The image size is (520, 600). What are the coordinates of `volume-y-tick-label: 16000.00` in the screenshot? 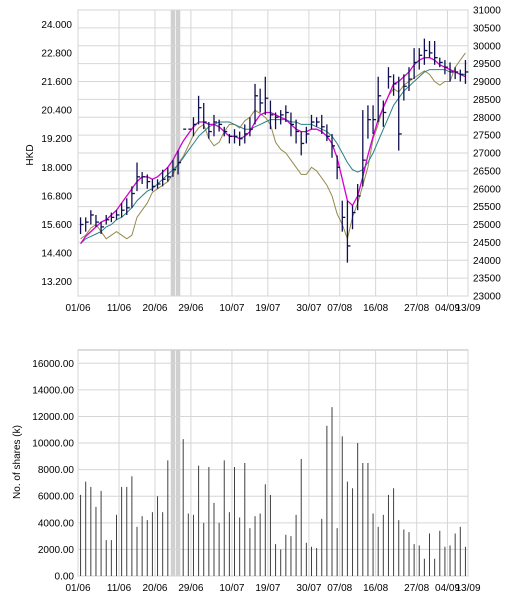 It's located at (53, 364).